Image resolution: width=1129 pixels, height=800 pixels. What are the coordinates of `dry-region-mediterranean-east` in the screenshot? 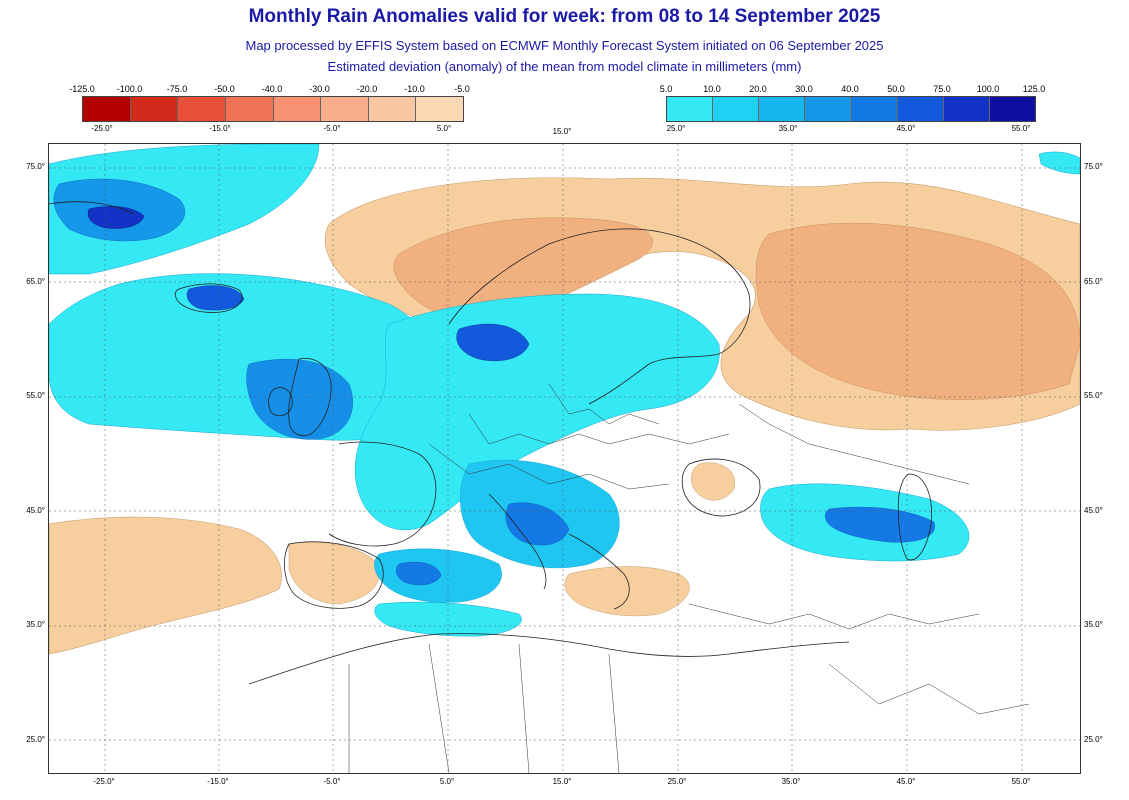 It's located at (627, 591).